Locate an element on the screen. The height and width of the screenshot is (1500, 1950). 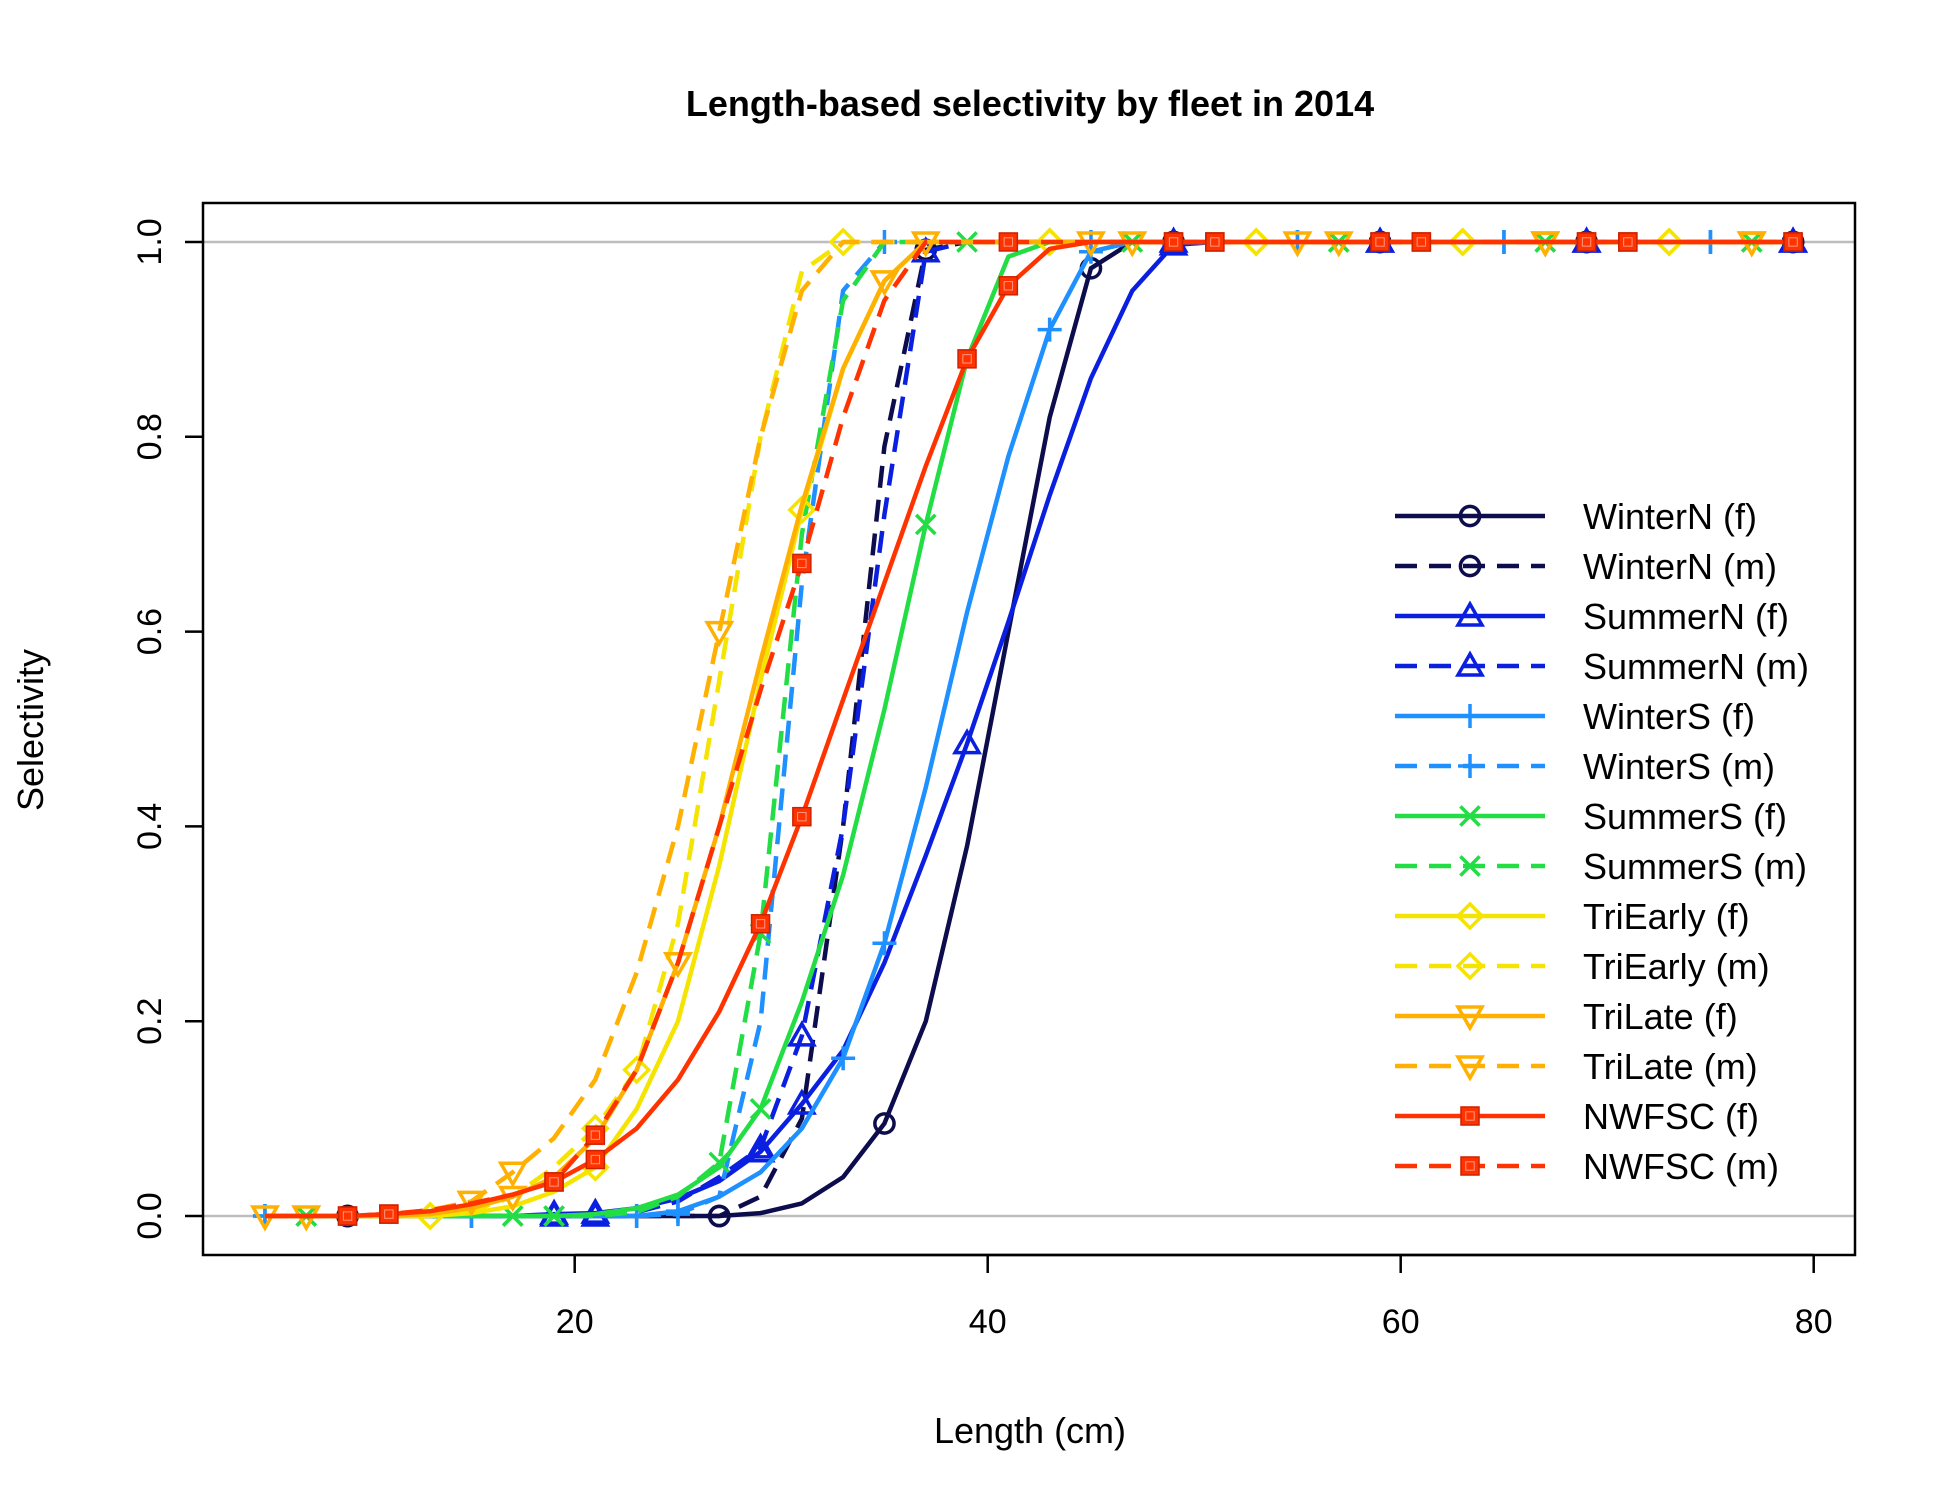
series-13-point-12-inner is located at coordinates (1793, 242).